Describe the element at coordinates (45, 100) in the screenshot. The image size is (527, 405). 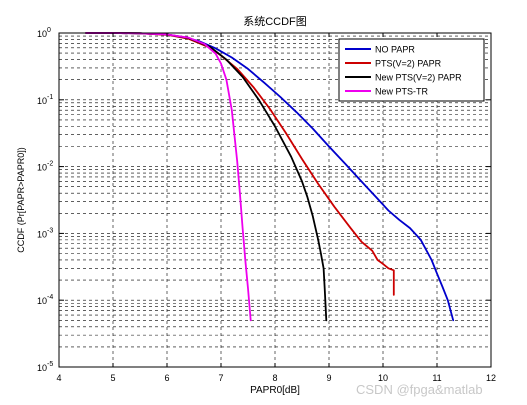
I see `y-tick-label: 10⁻¹` at that location.